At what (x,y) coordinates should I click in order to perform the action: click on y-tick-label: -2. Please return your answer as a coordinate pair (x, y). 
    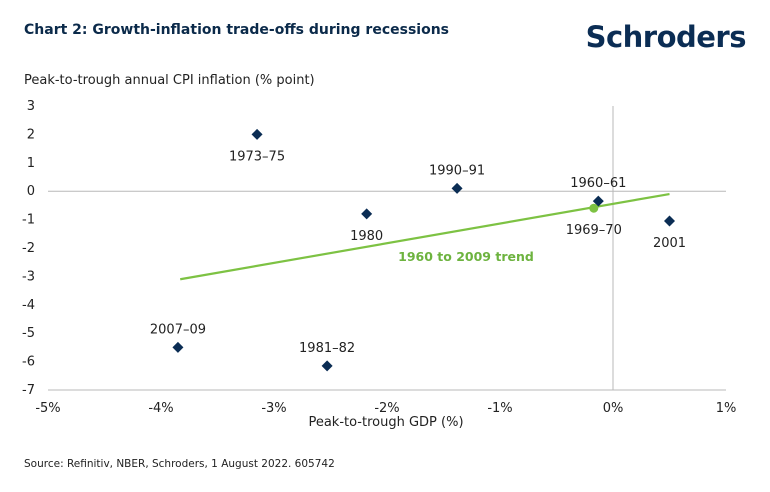
    Looking at the image, I should click on (28, 248).